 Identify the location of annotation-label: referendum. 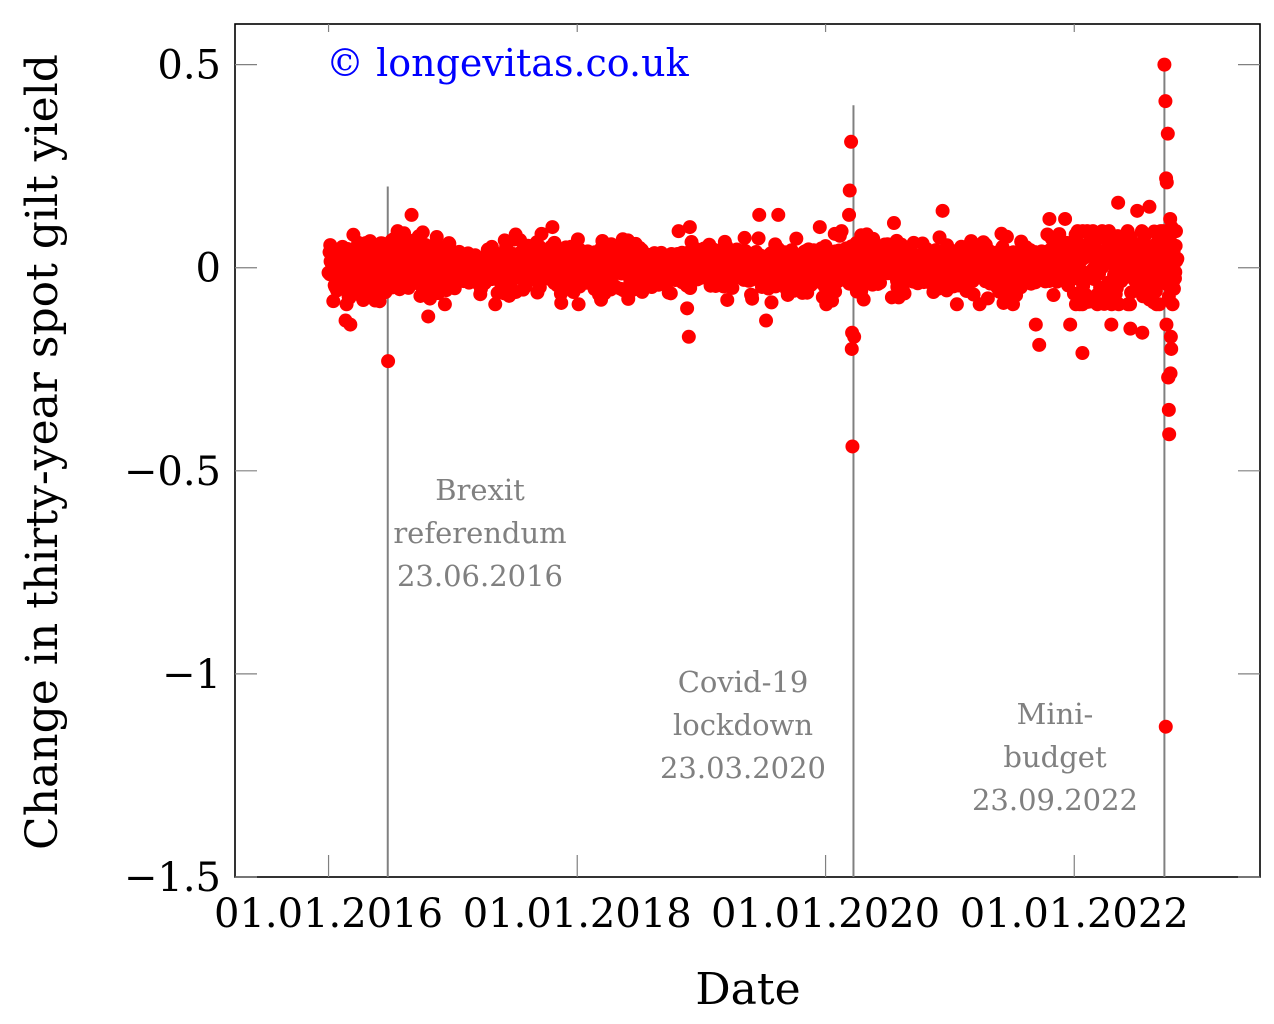
(479, 533).